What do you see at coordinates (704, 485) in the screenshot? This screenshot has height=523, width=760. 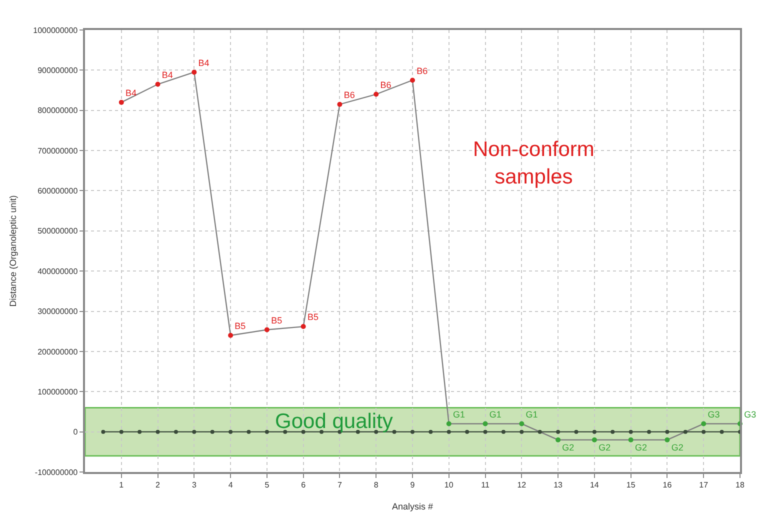 I see `x-tick-label: 17` at bounding box center [704, 485].